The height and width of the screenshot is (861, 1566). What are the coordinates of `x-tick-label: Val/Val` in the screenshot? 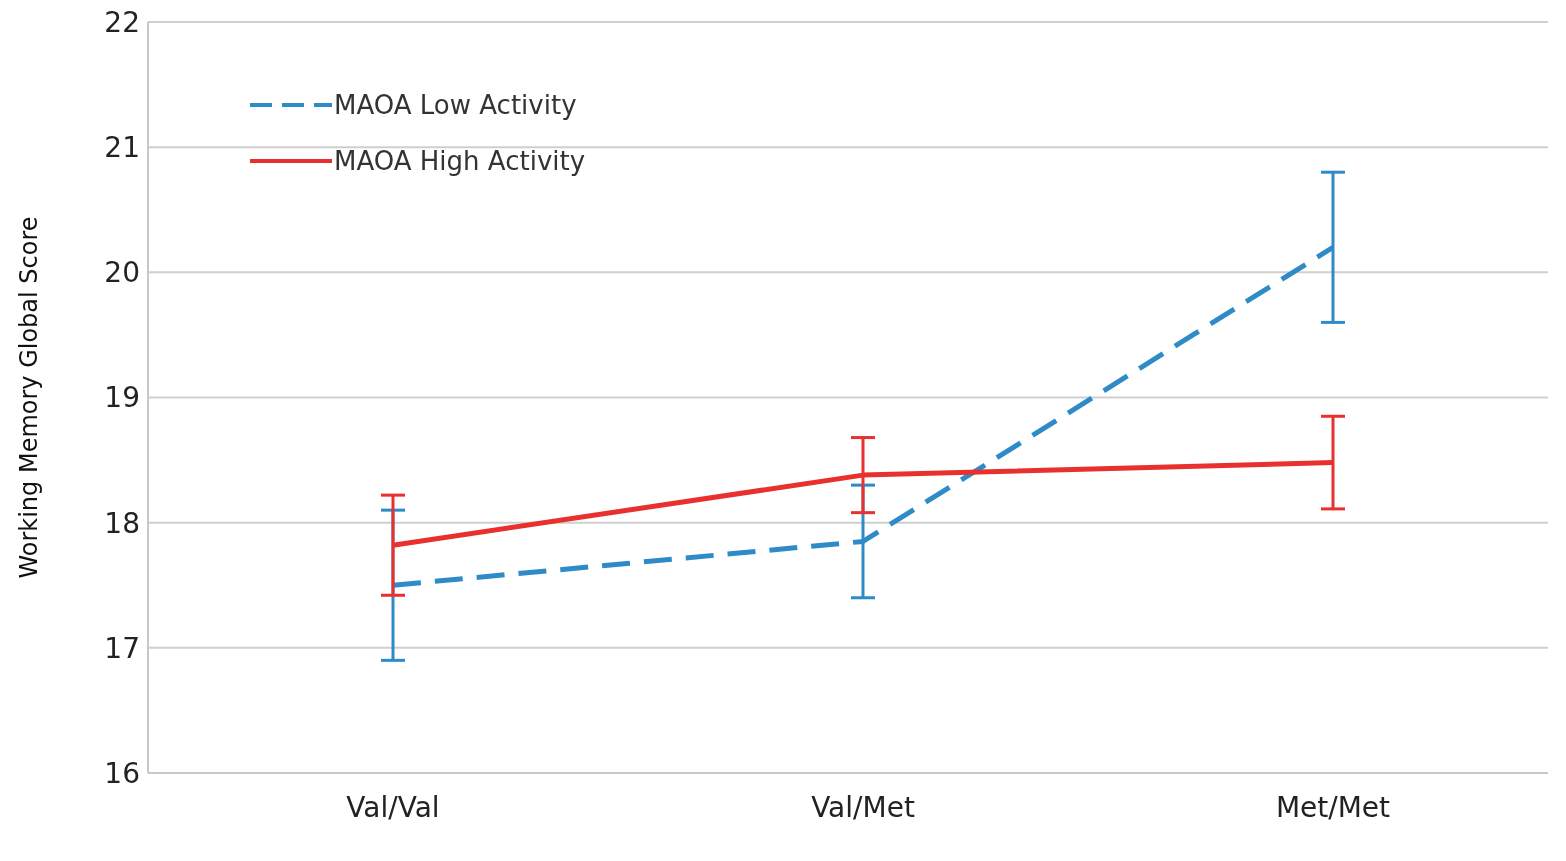 It's located at (393, 807).